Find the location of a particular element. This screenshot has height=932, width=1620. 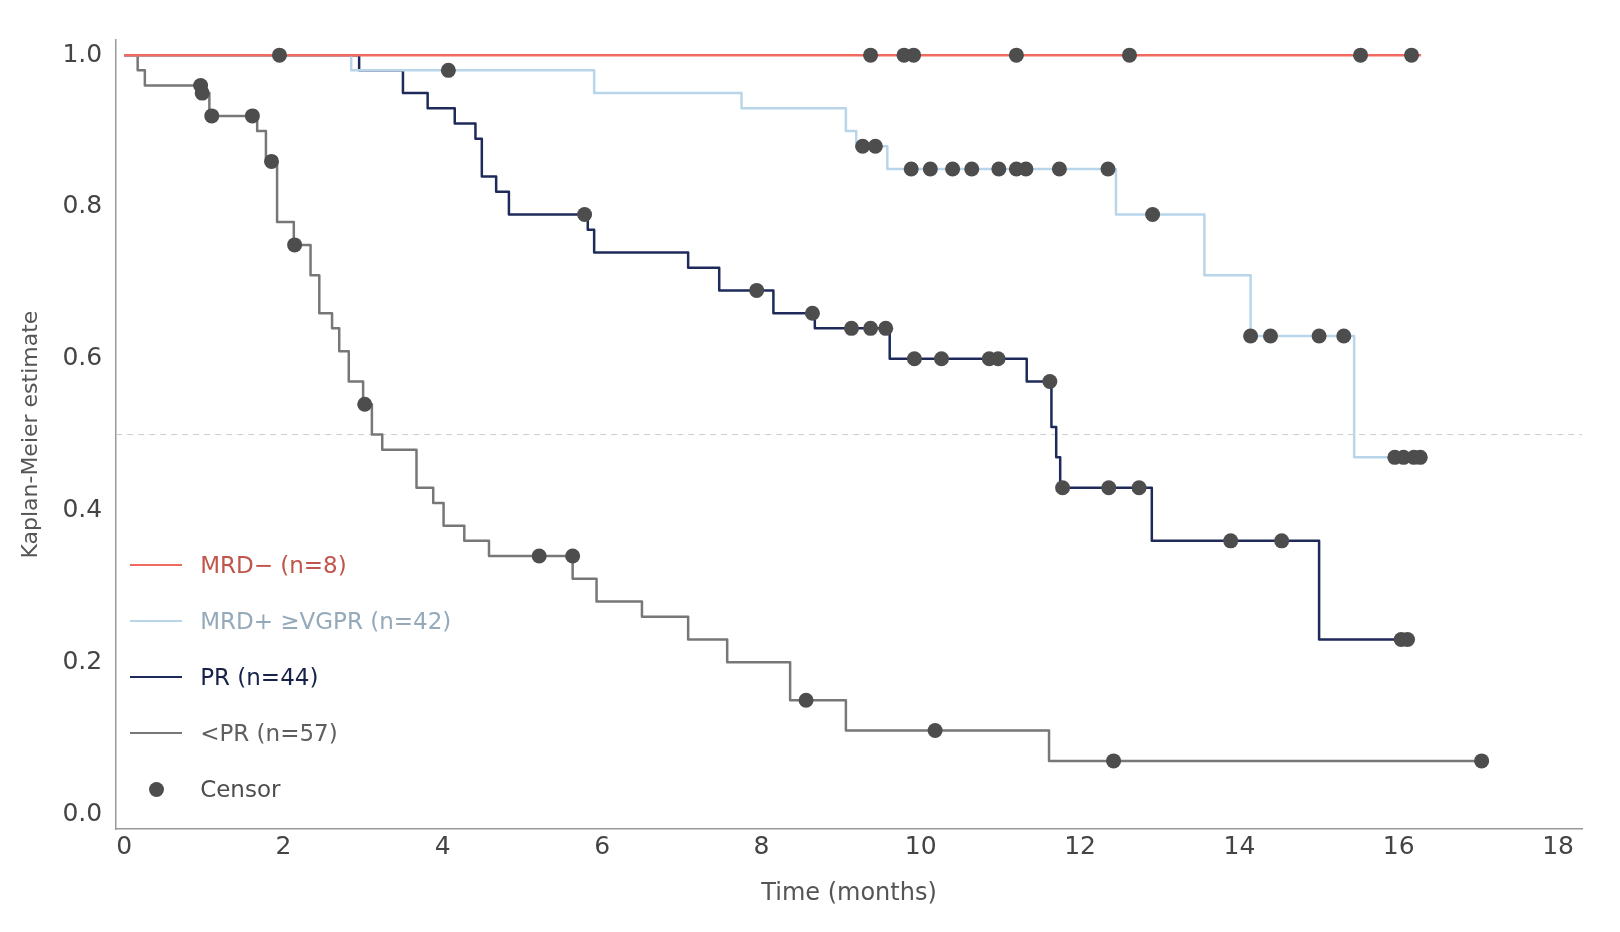

x-tick-label: 12 is located at coordinates (1080, 845).